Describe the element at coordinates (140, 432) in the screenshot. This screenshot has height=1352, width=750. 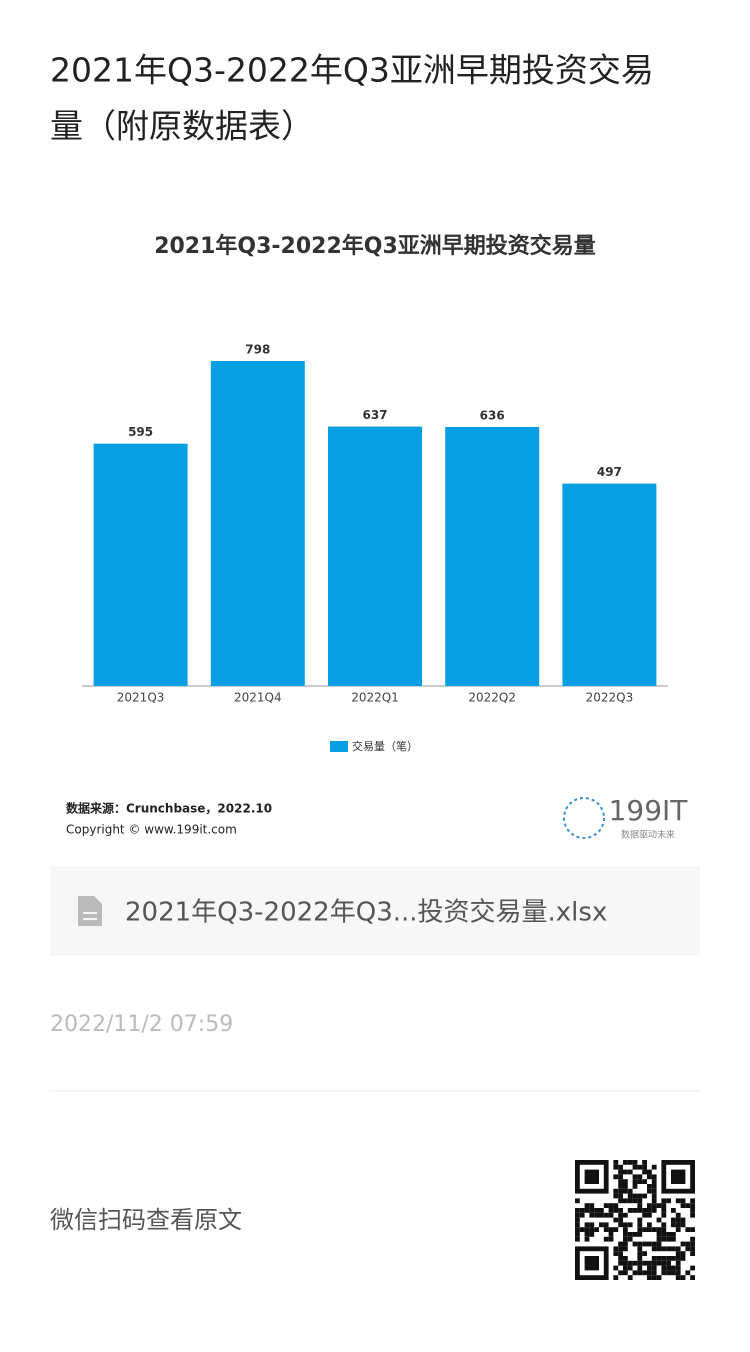
I see `data-label: 595` at that location.